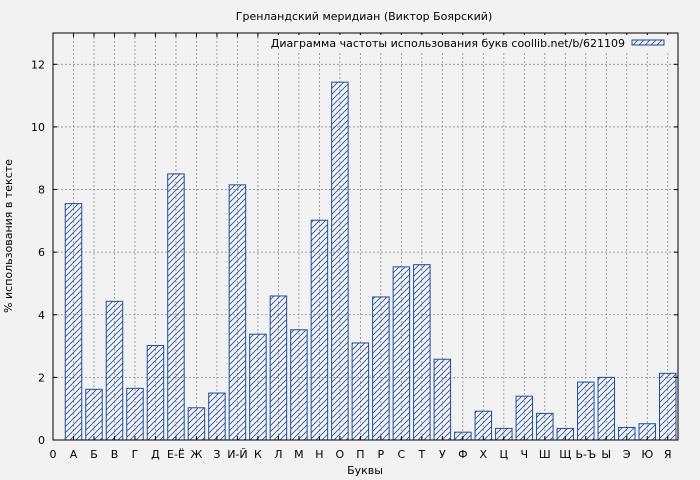  I want to click on x-tick-label: У, so click(442, 454).